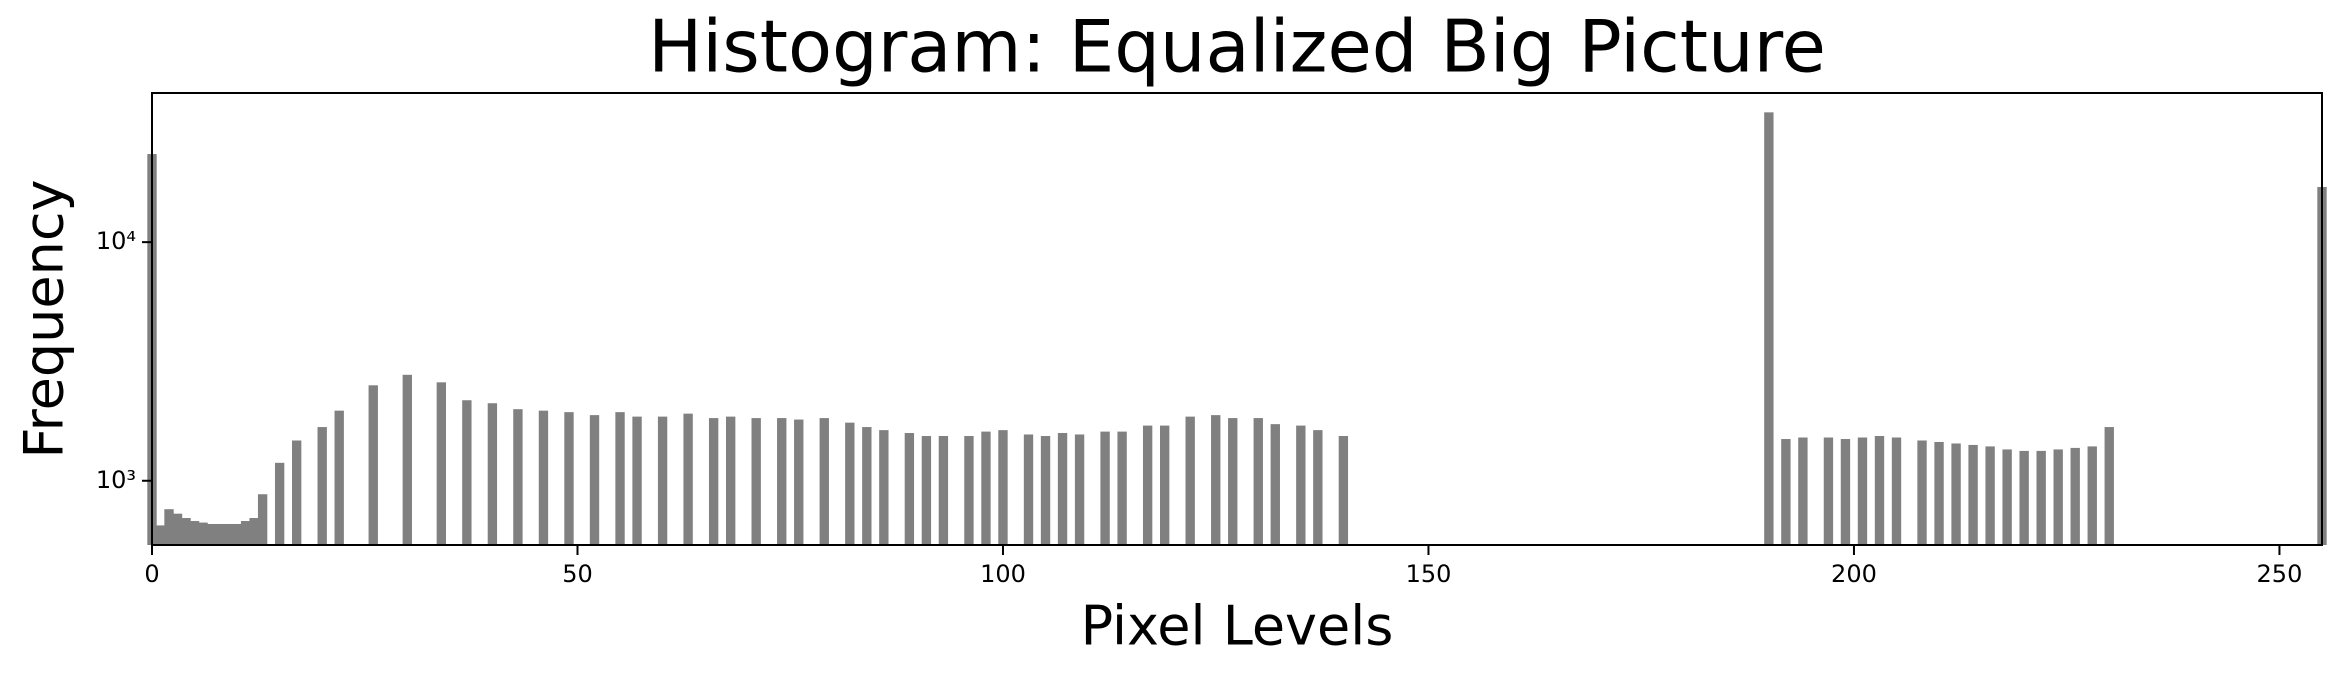 Image resolution: width=2343 pixels, height=678 pixels. Describe the element at coordinates (44, 319) in the screenshot. I see `y-axis-label: Frequency` at that location.